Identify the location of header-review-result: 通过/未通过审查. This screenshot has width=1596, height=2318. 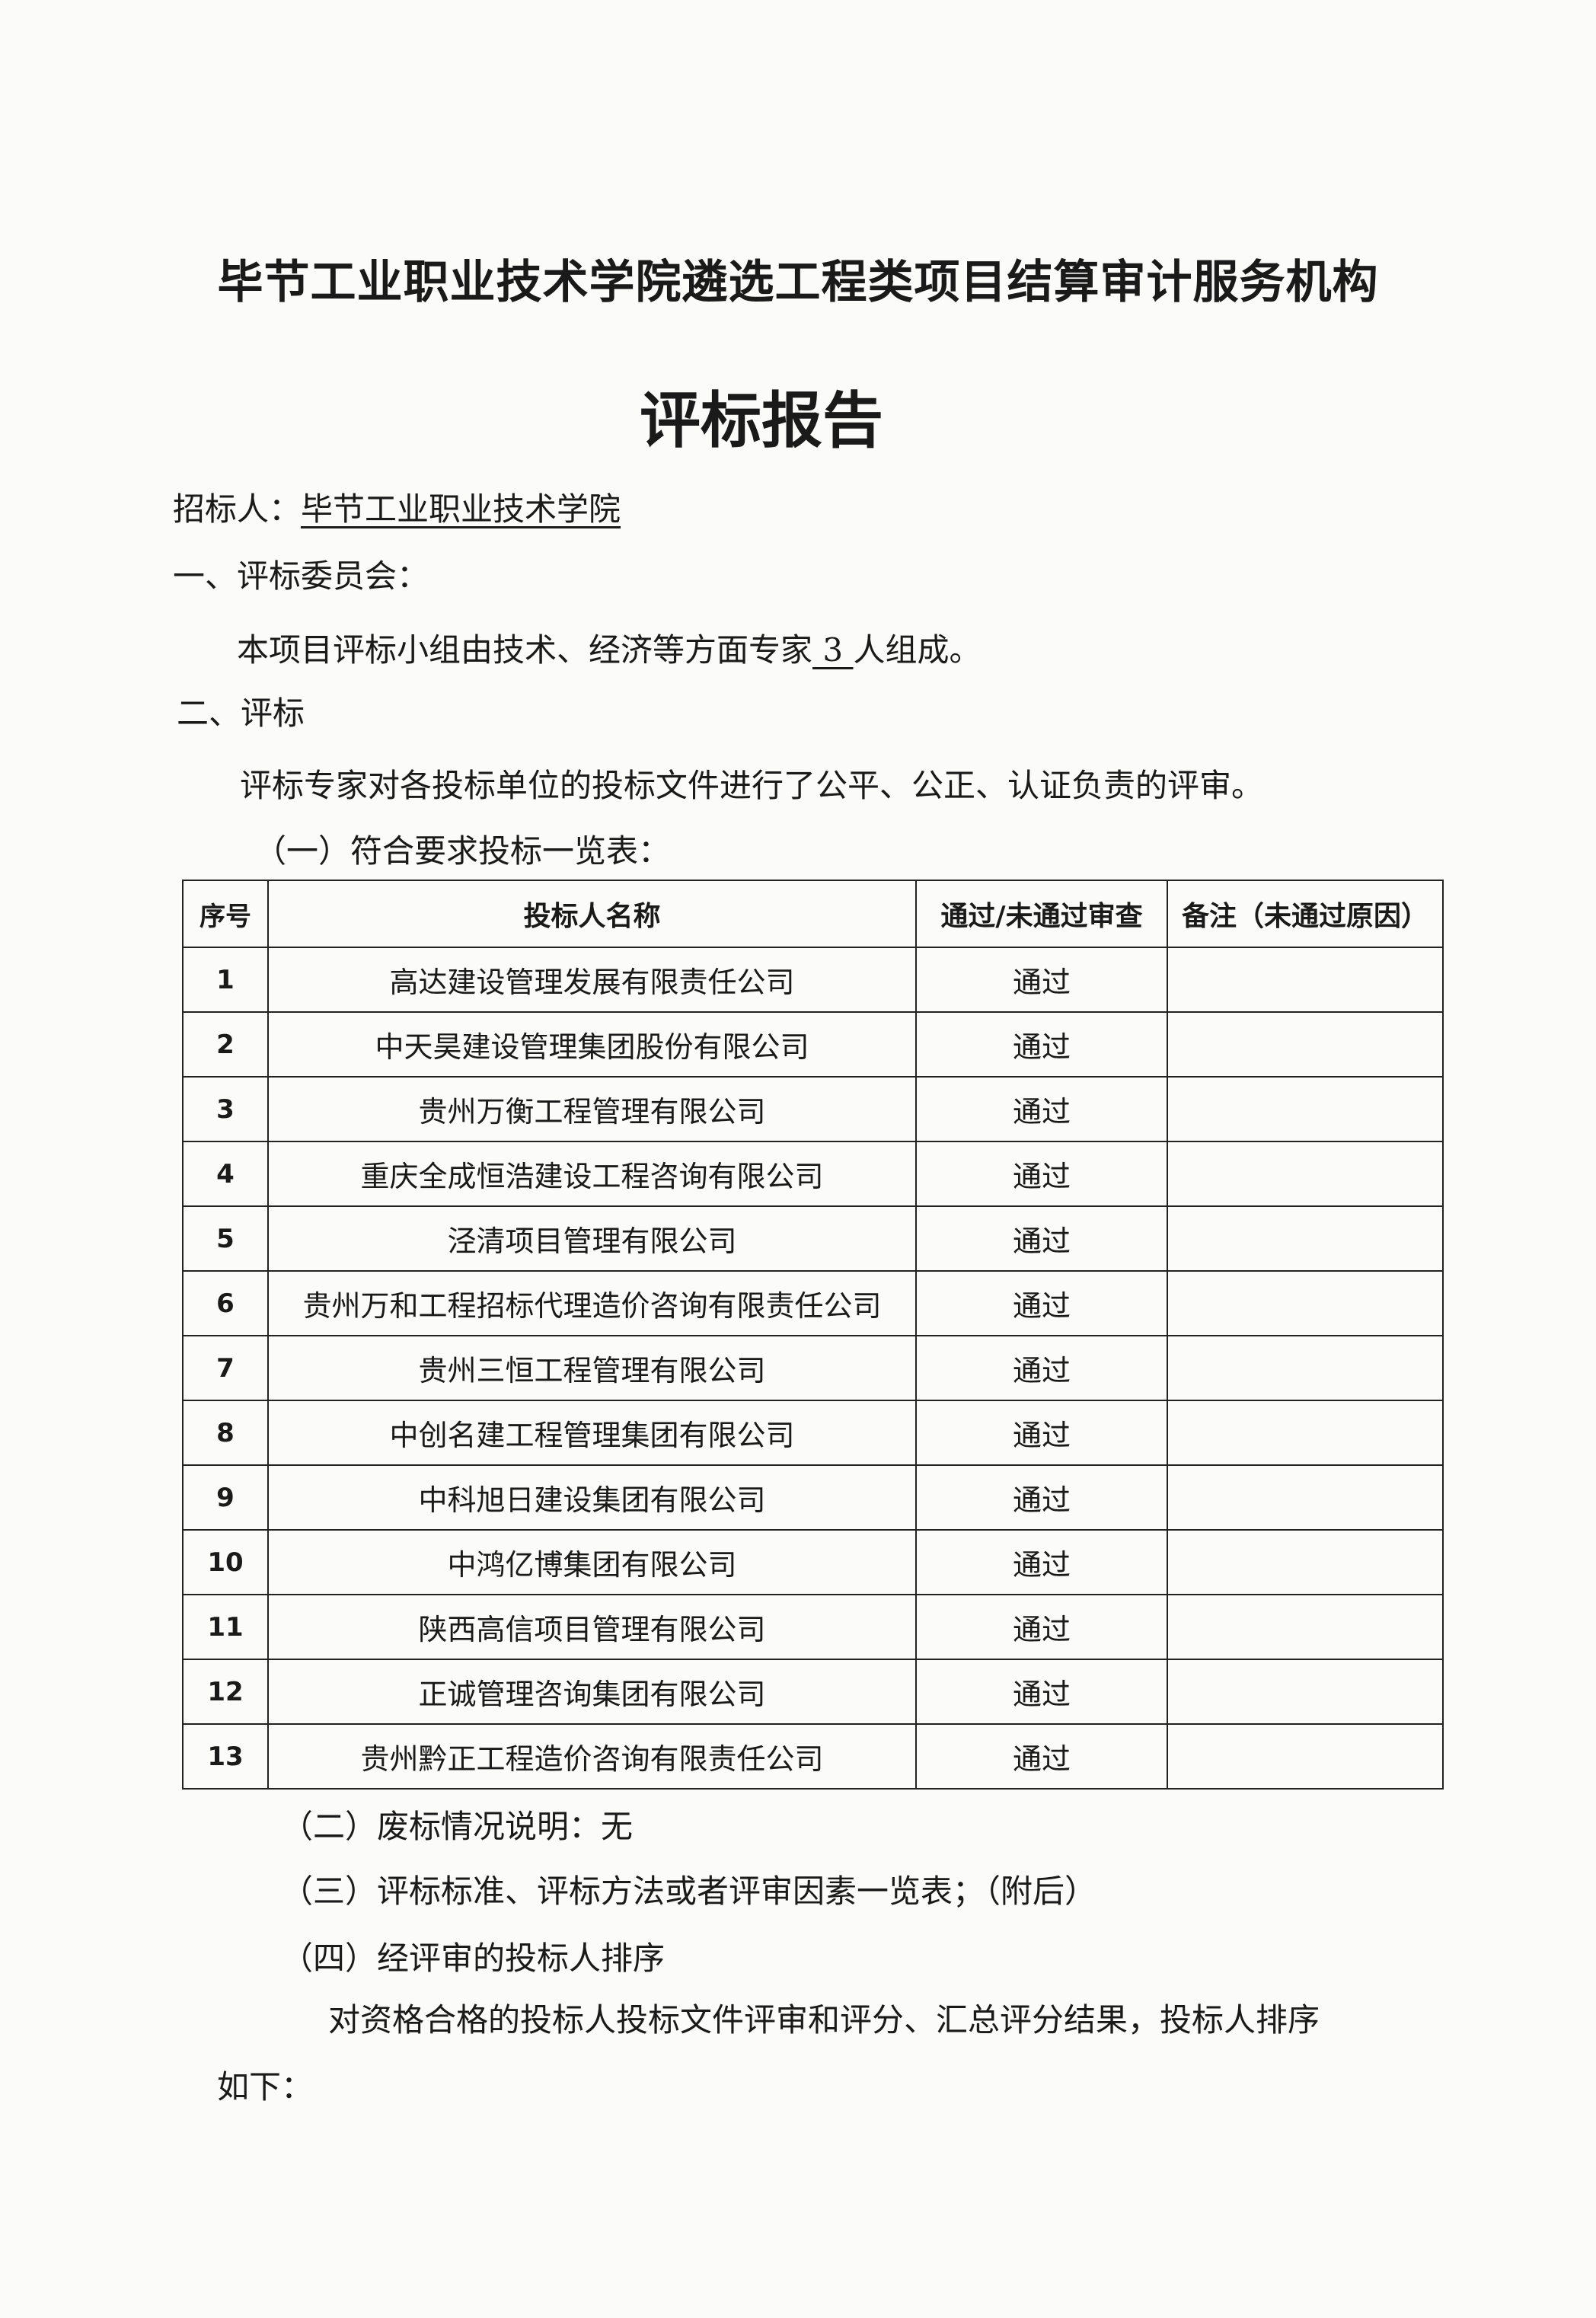
(1041, 914).